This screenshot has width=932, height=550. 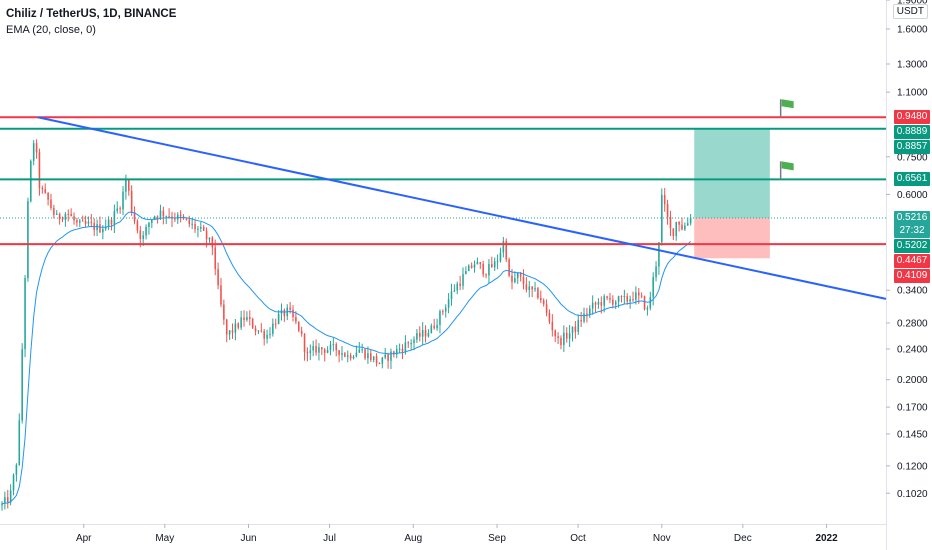 What do you see at coordinates (910, 11) in the screenshot?
I see `currency-badge: USDT` at bounding box center [910, 11].